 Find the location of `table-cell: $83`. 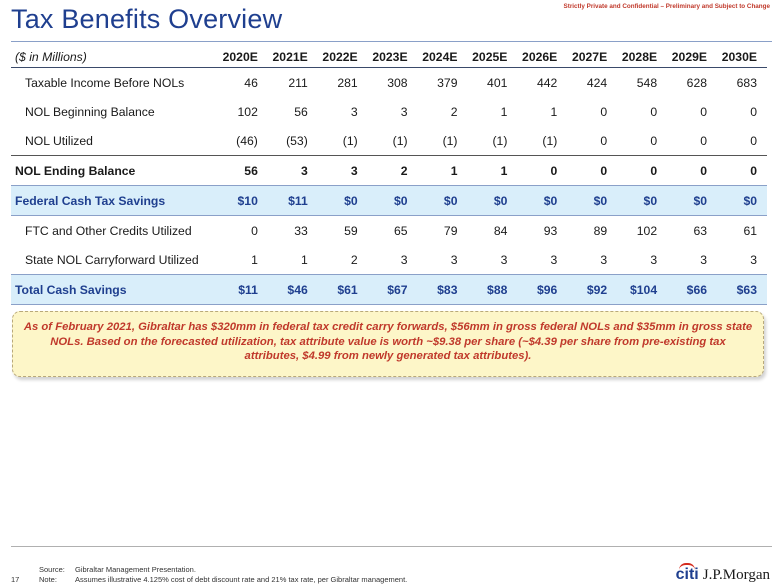

table-cell: $83 is located at coordinates (442, 289).